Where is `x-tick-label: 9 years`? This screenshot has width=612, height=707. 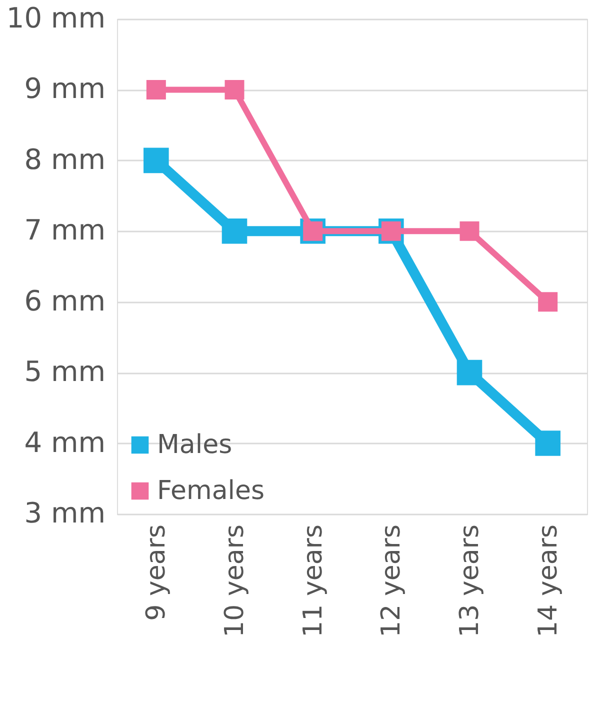 x-tick-label: 9 years is located at coordinates (157, 572).